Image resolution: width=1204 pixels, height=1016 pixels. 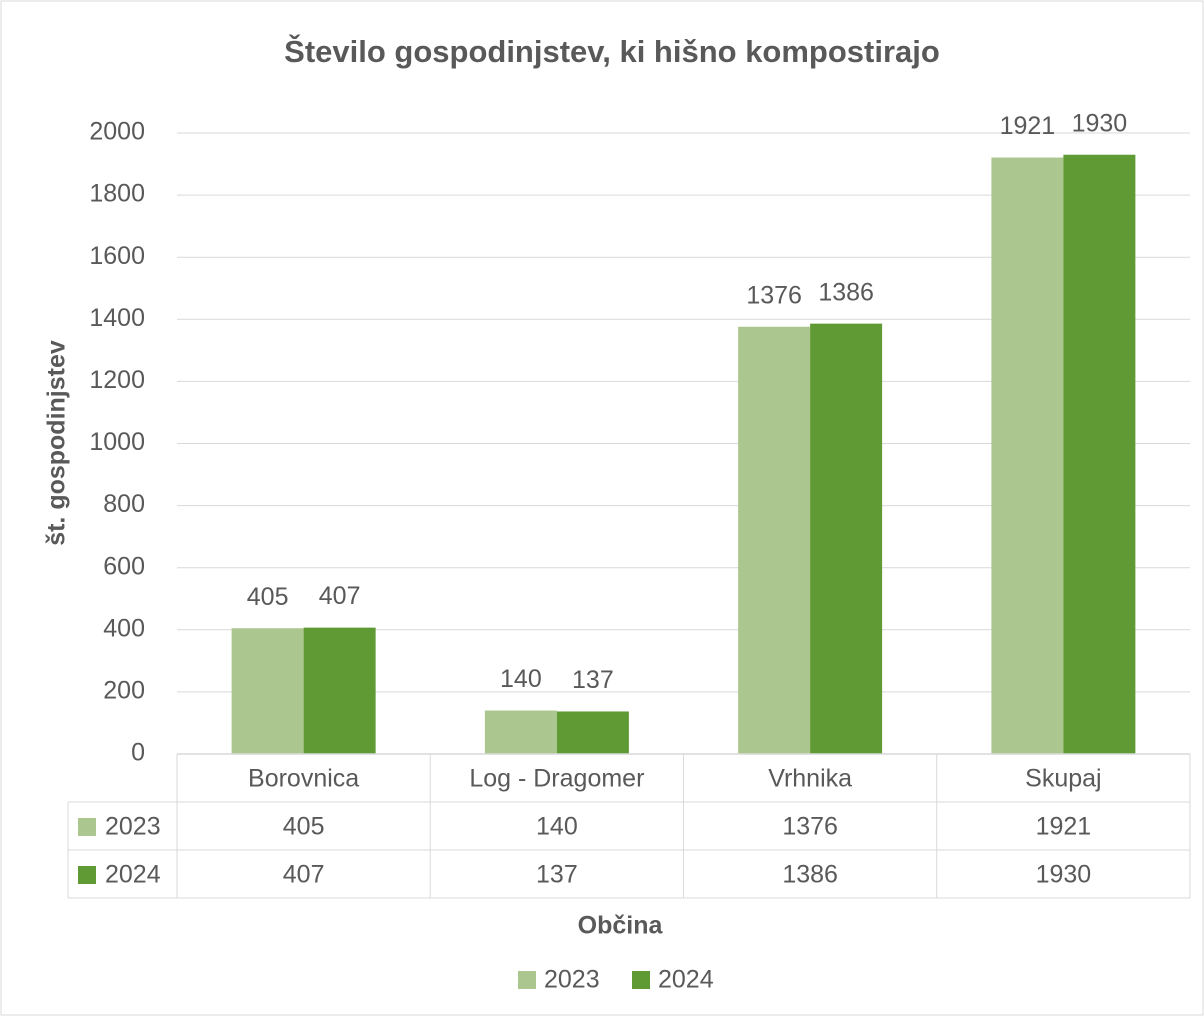 What do you see at coordinates (117, 256) in the screenshot?
I see `y-tick-label: 1600` at bounding box center [117, 256].